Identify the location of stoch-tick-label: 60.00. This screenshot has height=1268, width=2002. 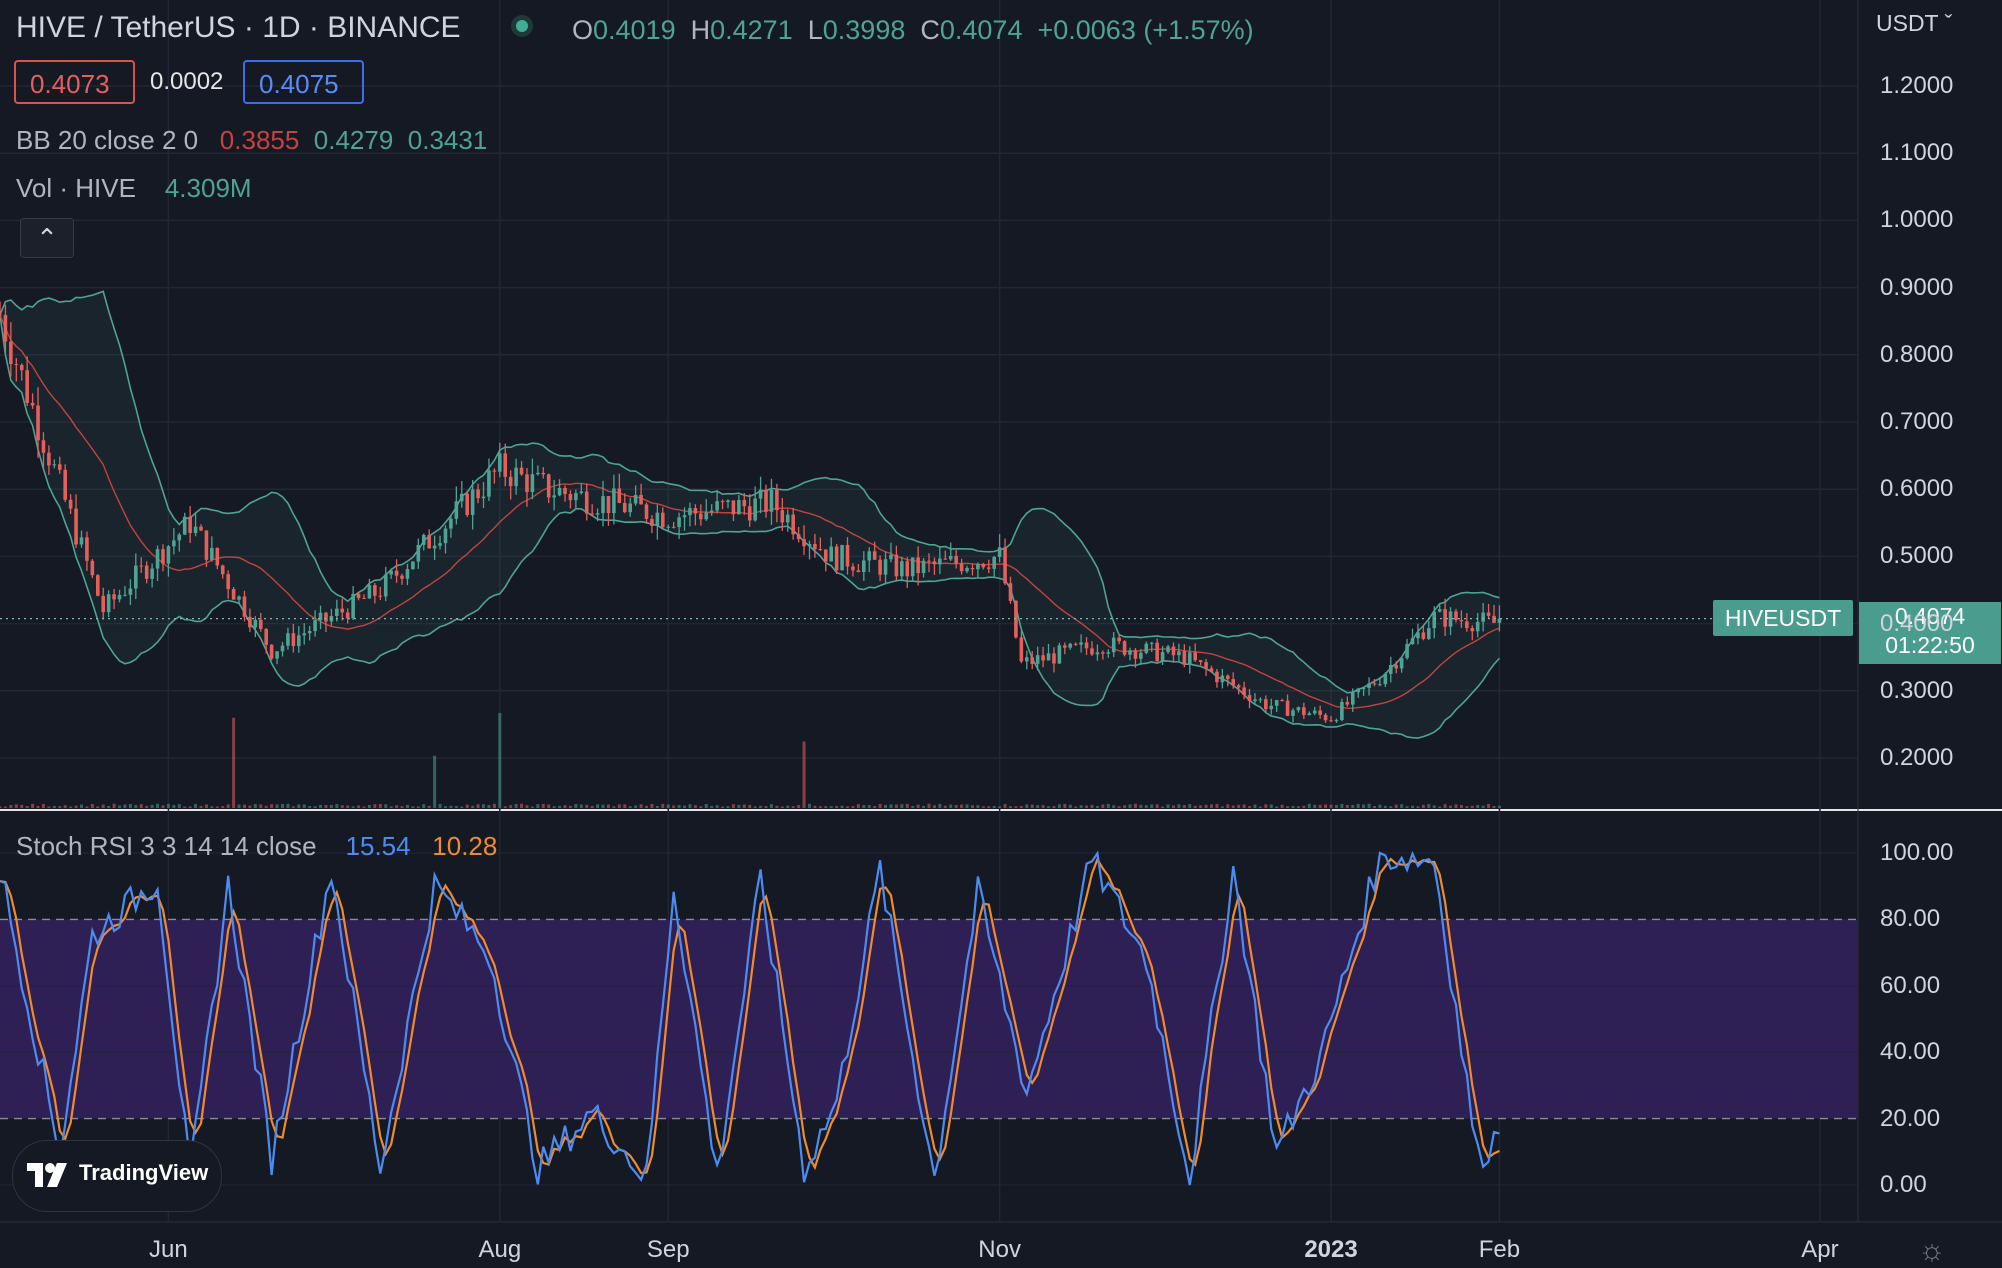
(1910, 985).